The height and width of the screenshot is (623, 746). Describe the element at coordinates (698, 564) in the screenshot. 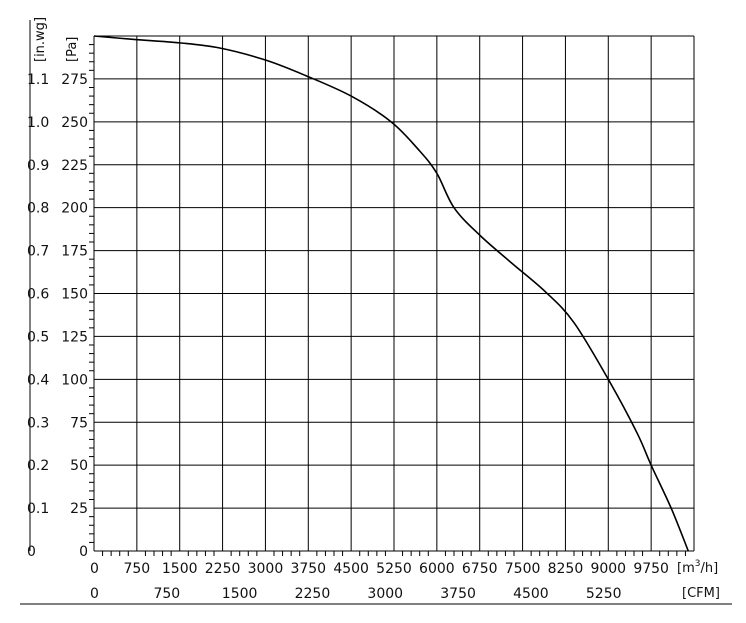

I see `x-unit-m3h-sup: 3` at that location.